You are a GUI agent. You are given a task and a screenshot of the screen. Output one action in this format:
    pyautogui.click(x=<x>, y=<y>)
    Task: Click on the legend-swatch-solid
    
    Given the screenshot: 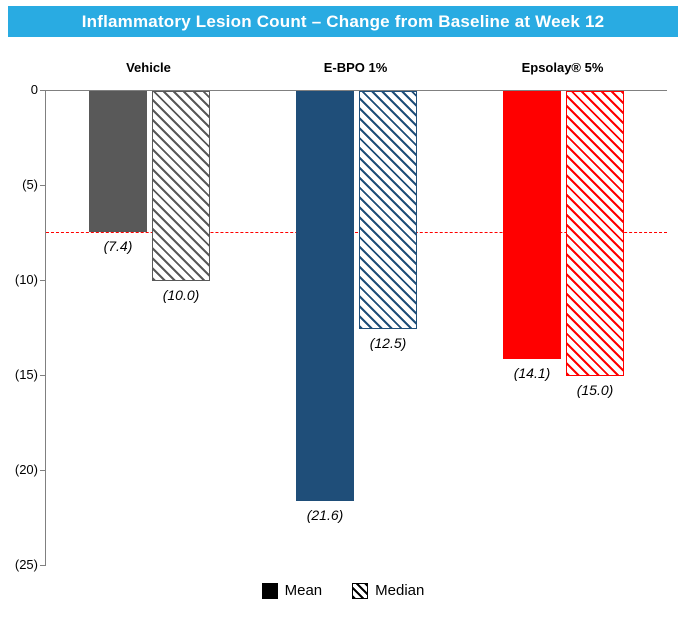 What is the action you would take?
    pyautogui.click(x=269, y=590)
    